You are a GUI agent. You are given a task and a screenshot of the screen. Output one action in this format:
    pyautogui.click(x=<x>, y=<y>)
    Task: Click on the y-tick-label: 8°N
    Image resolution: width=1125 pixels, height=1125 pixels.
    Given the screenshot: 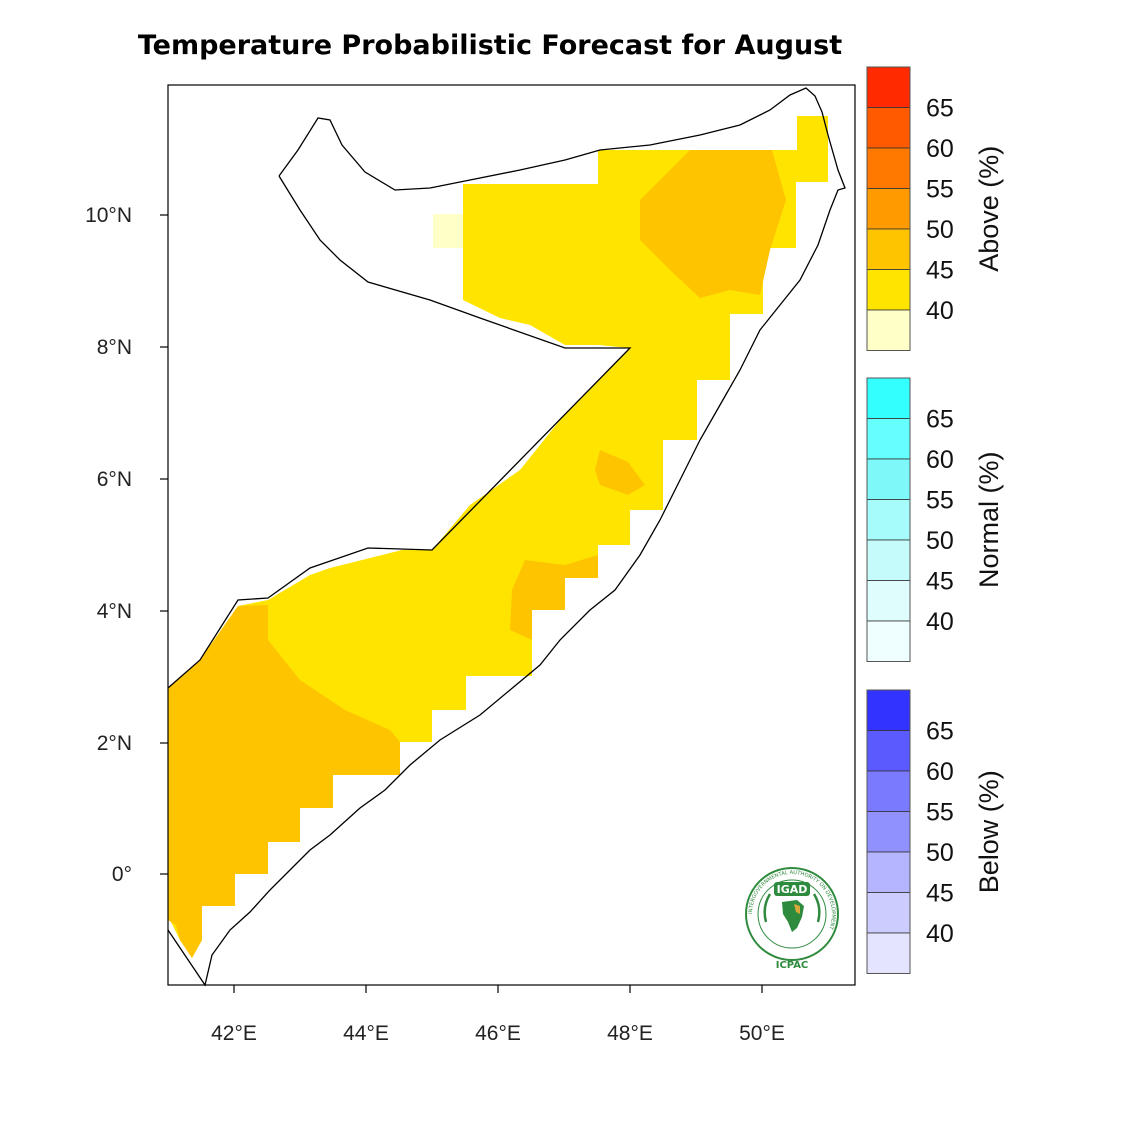 What is the action you would take?
    pyautogui.click(x=114, y=347)
    